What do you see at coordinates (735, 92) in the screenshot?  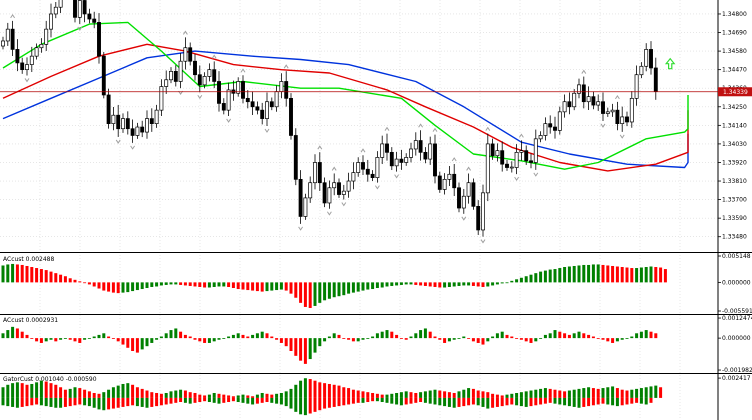 I see `current-price-tag: 1.34339` at bounding box center [735, 92].